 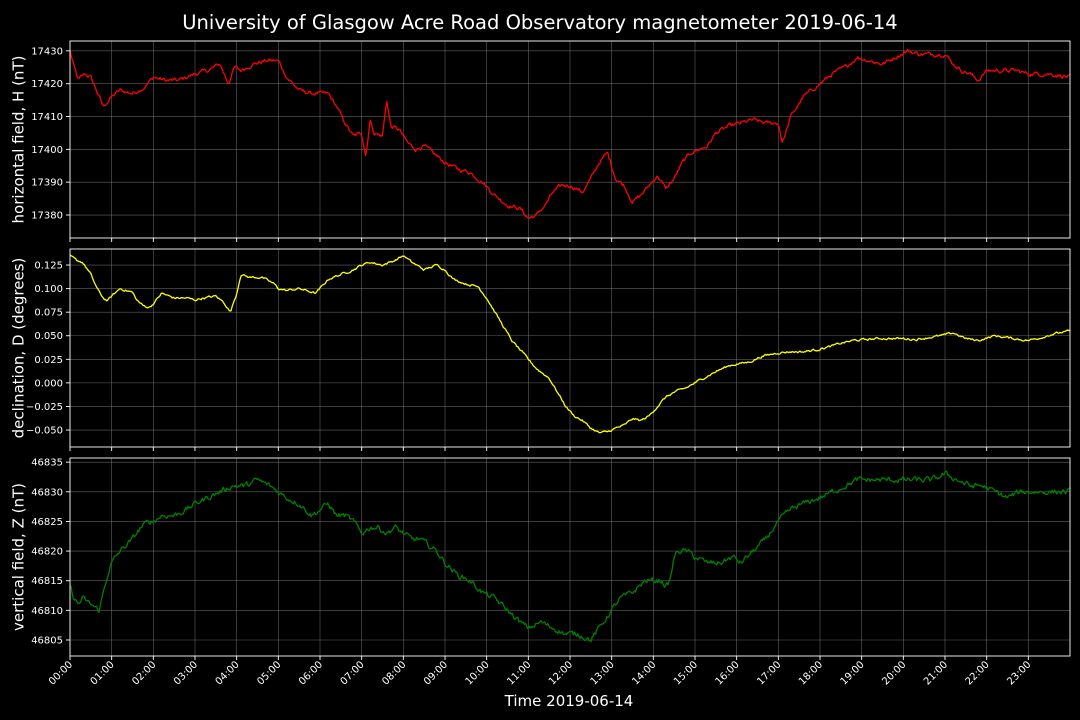 I want to click on y-tick-layer: 46805 46810 46815 46820 46825 46830 46835, so click(x=50, y=552).